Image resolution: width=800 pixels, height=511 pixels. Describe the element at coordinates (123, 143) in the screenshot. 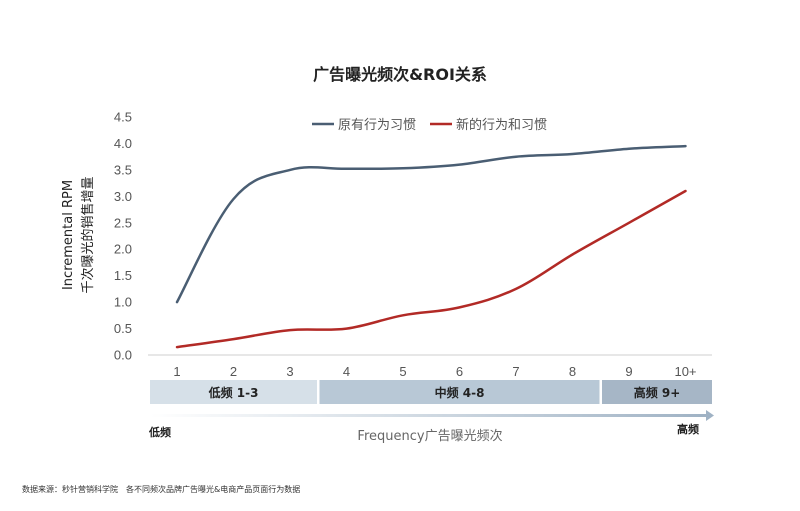

I see `y-tick-label: 4.0` at that location.